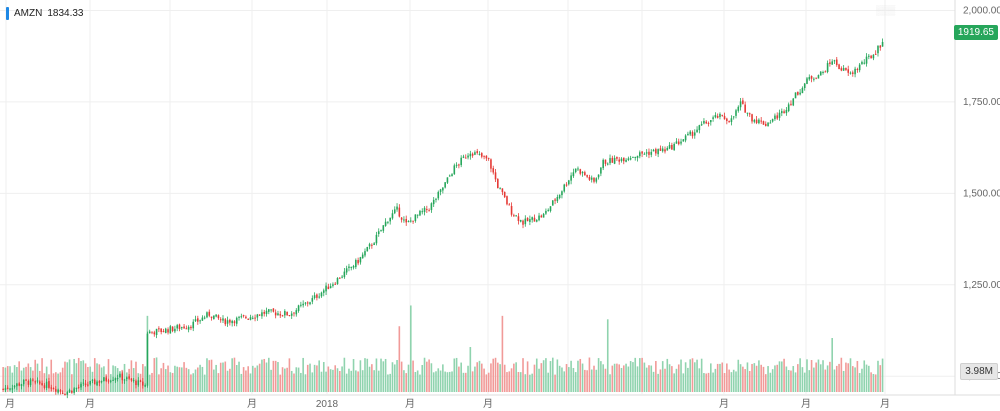 Image resolution: width=1000 pixels, height=411 pixels. I want to click on symbol-legend: AMZN 1834.33, so click(45, 13).